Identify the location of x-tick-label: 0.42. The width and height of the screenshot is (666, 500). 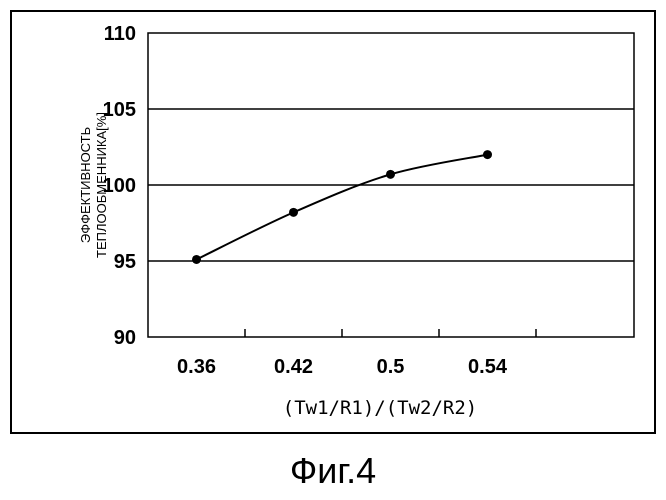
(293, 367).